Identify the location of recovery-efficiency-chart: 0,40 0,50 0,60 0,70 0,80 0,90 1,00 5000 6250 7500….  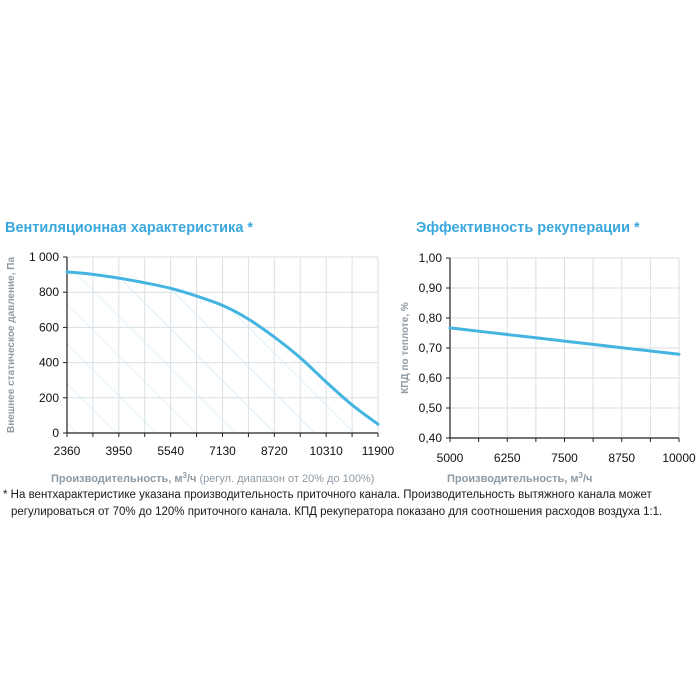
(548, 368).